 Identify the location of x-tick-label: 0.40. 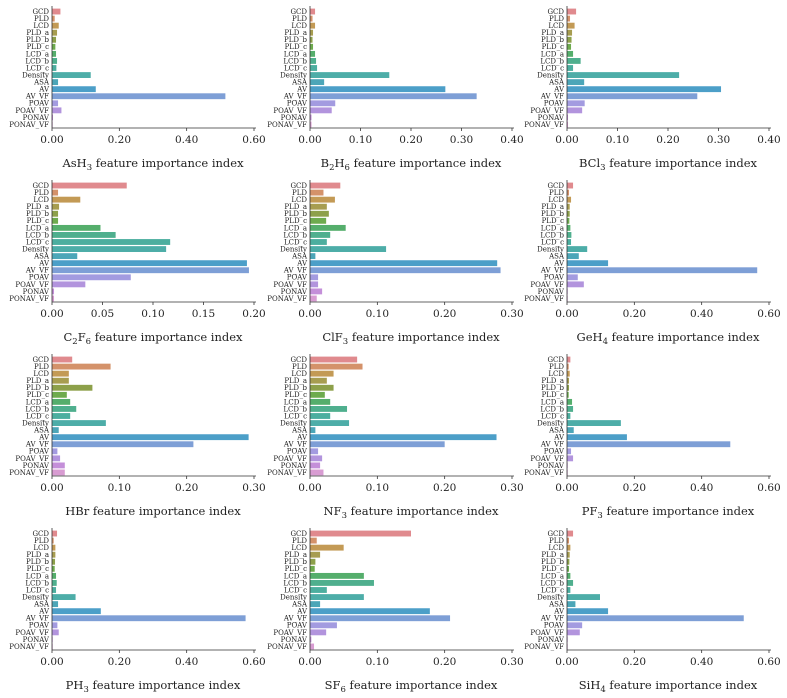
(701, 488).